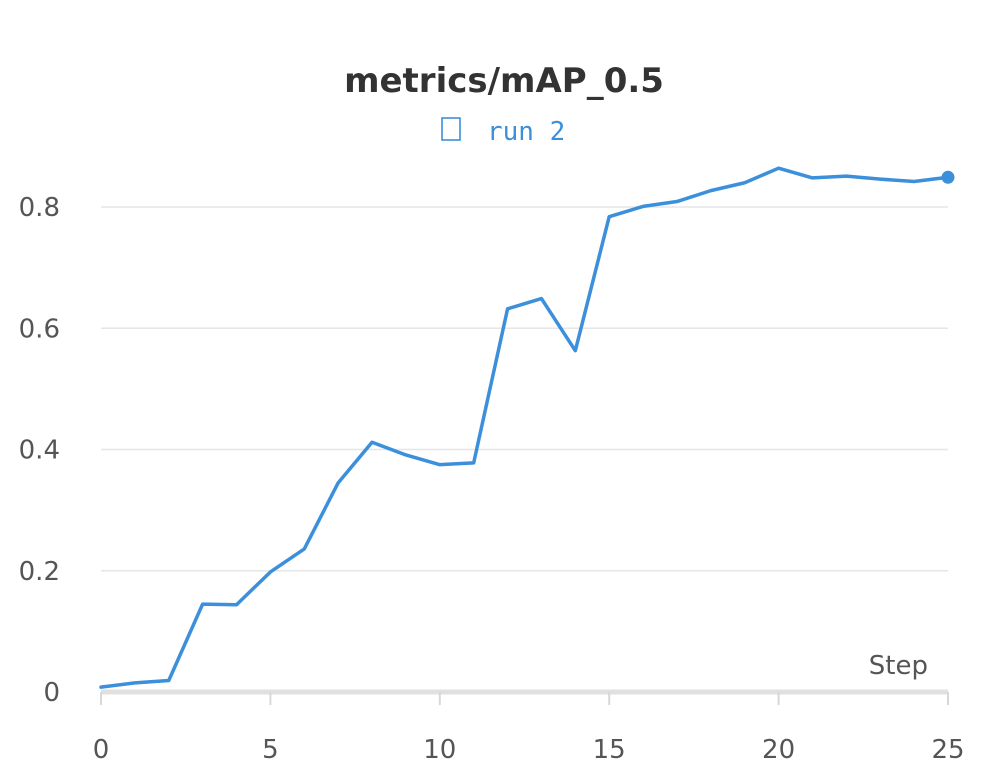 This screenshot has height=783, width=1008. What do you see at coordinates (39, 572) in the screenshot?
I see `y-tick-label: 0.2` at bounding box center [39, 572].